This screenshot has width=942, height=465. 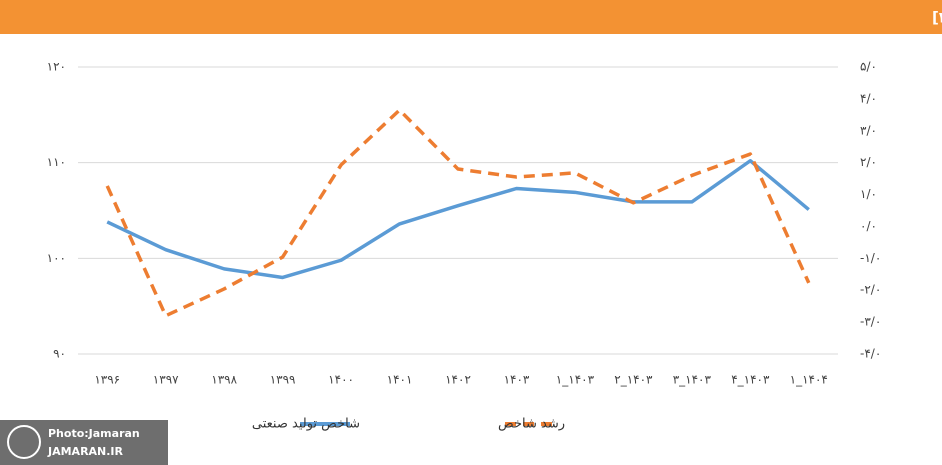 What do you see at coordinates (809, 380) in the screenshot?
I see `x-tick-label: ۱_۱۴۰۴` at bounding box center [809, 380].